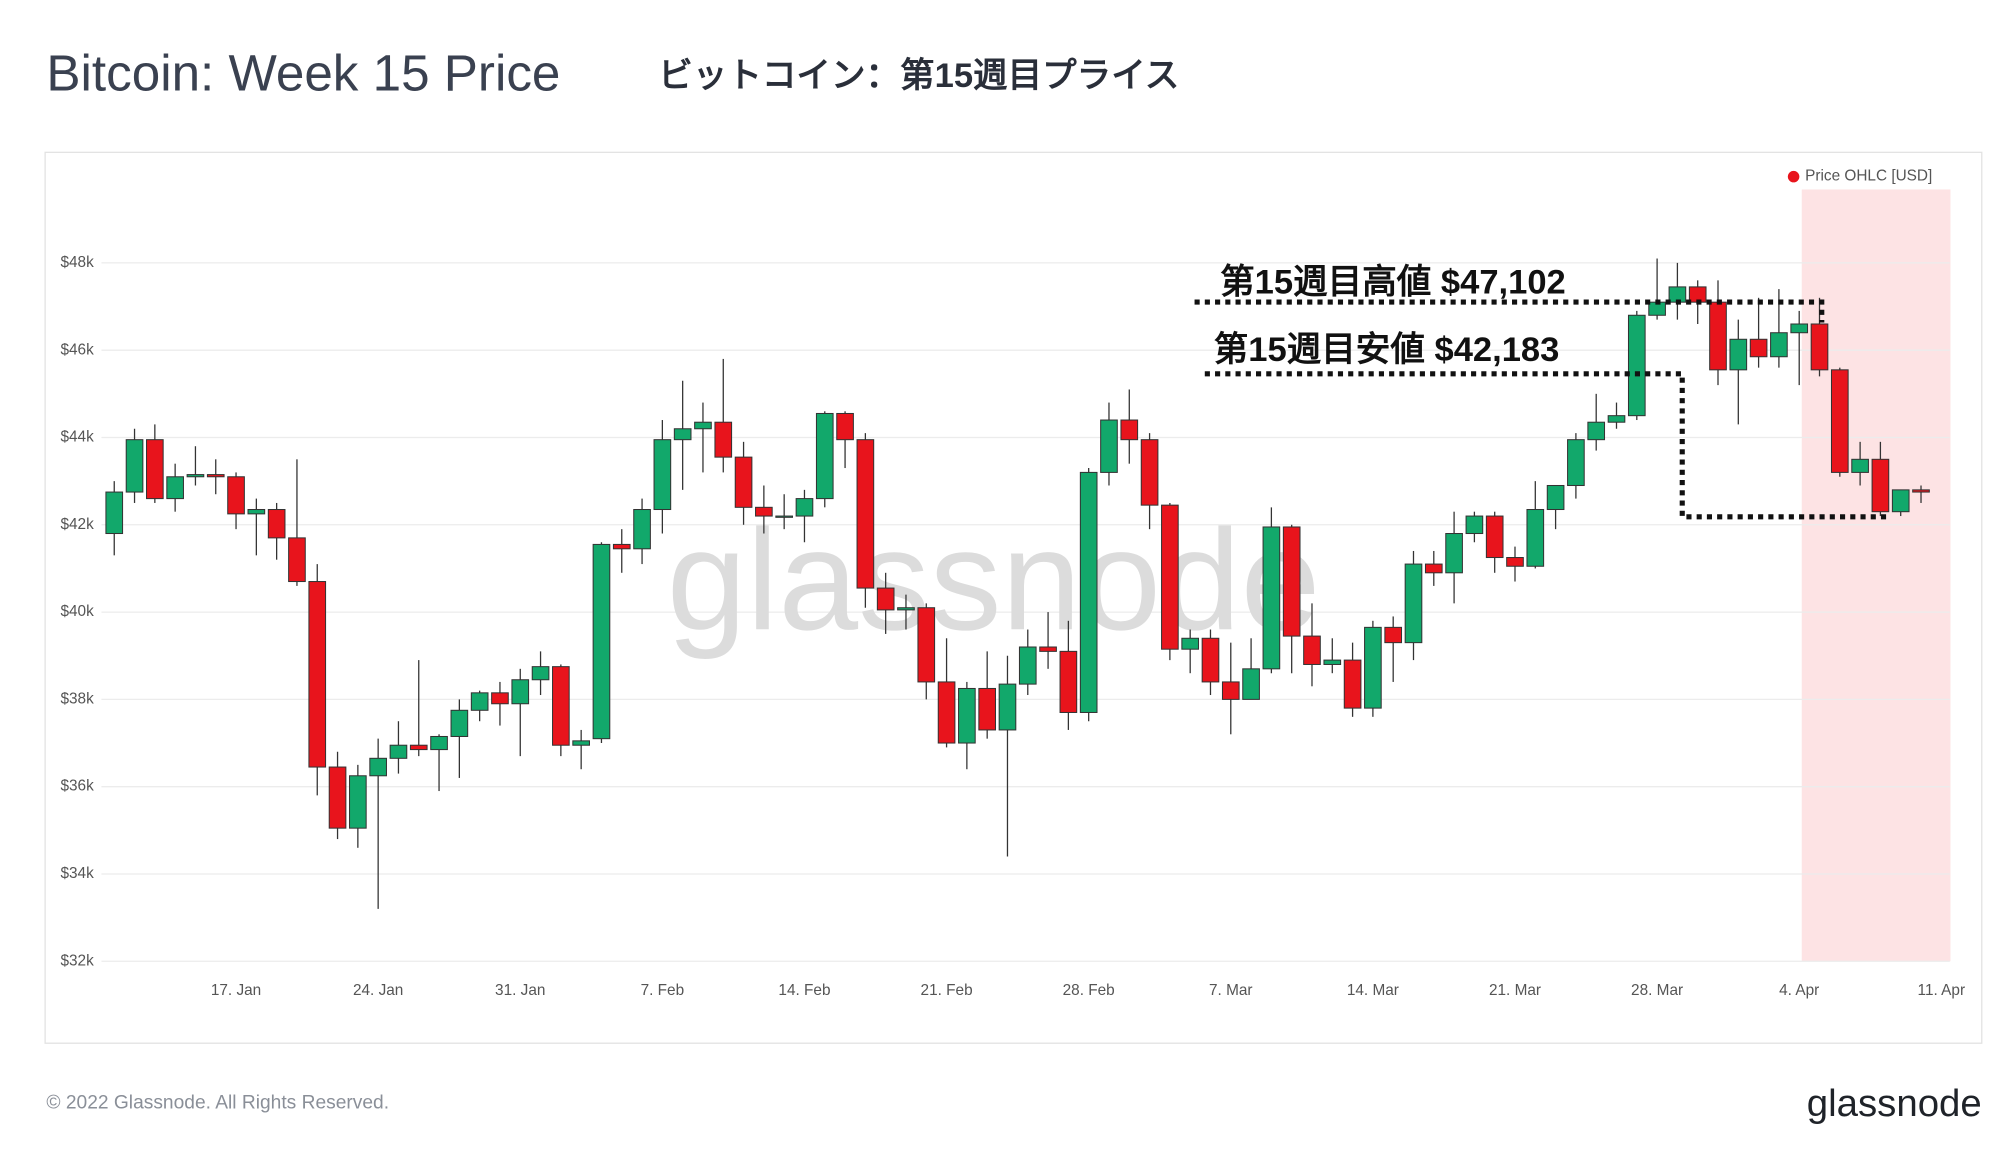  What do you see at coordinates (804, 990) in the screenshot?
I see `x-tick-label: 14. Feb` at bounding box center [804, 990].